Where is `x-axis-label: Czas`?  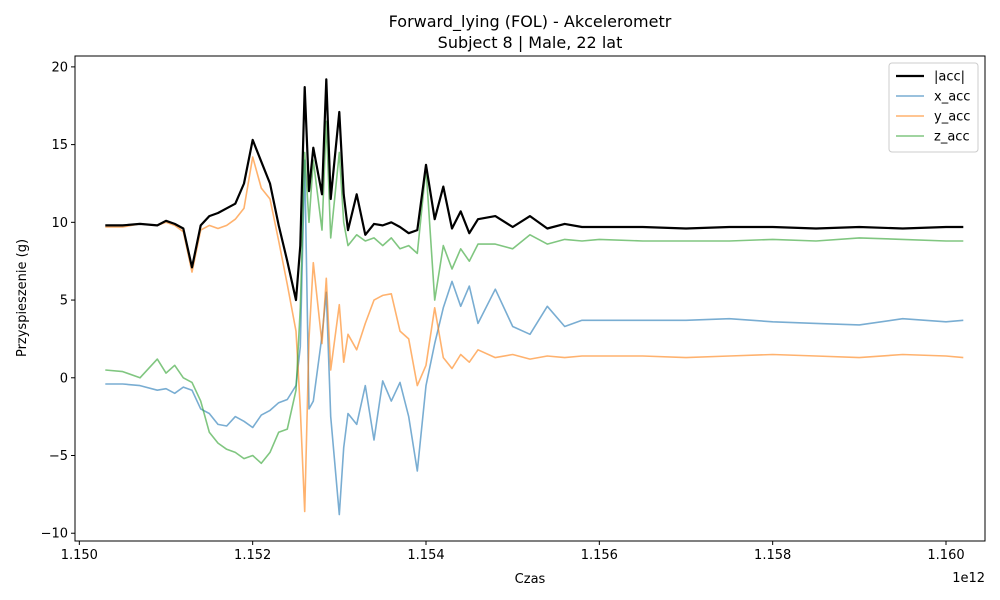
x-axis-label: Czas is located at coordinates (530, 579).